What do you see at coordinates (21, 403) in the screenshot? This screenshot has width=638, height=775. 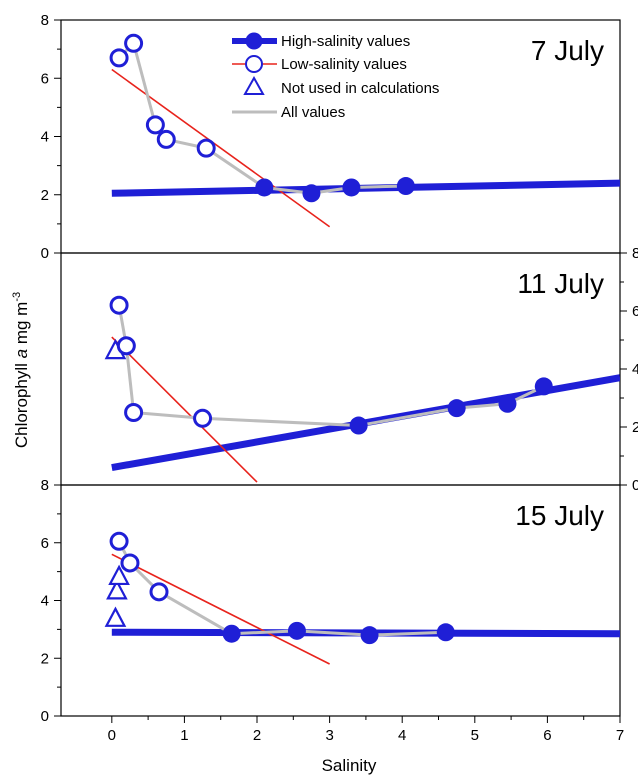 I see `y-axis-label-main: Chlorophyll` at bounding box center [21, 403].